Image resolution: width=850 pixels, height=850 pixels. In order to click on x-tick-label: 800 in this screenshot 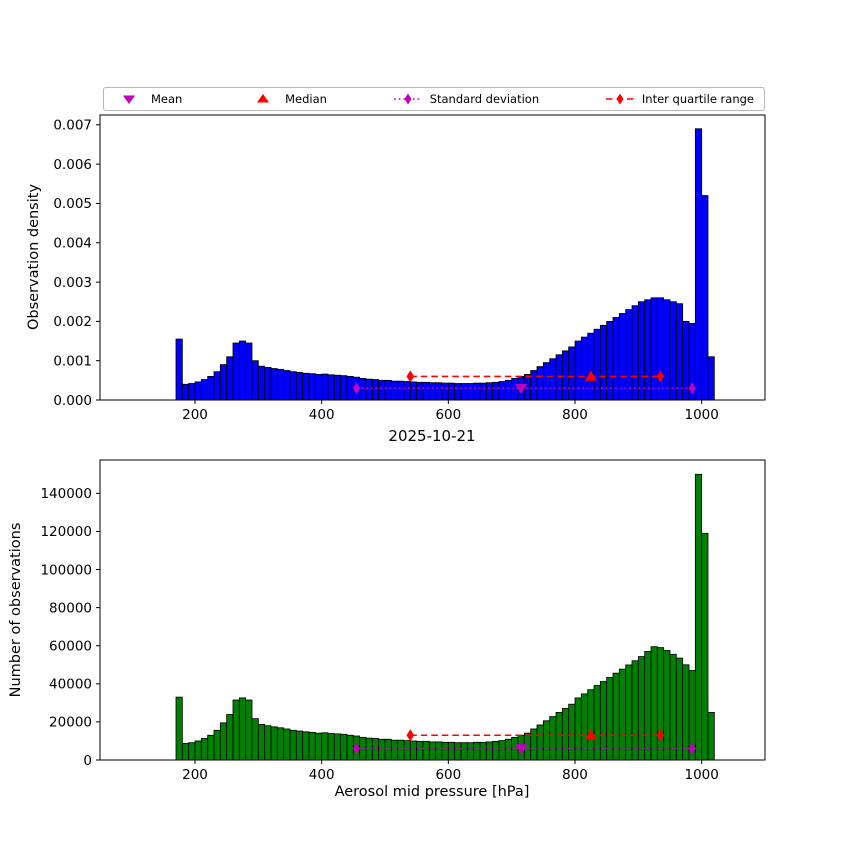, I will do `click(575, 775)`.